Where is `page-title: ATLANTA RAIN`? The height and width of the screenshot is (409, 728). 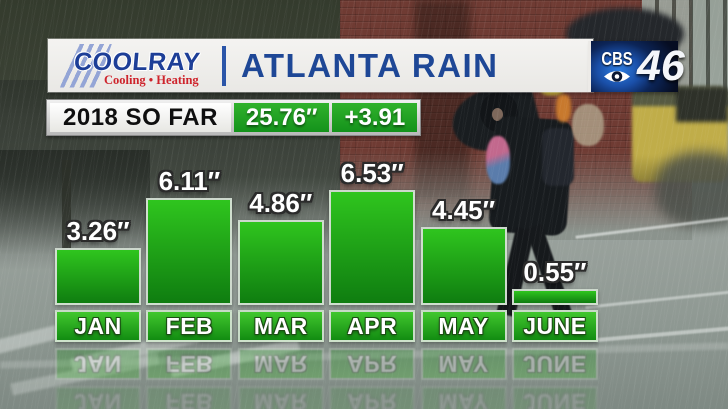
page-title: ATLANTA RAIN is located at coordinates (370, 65).